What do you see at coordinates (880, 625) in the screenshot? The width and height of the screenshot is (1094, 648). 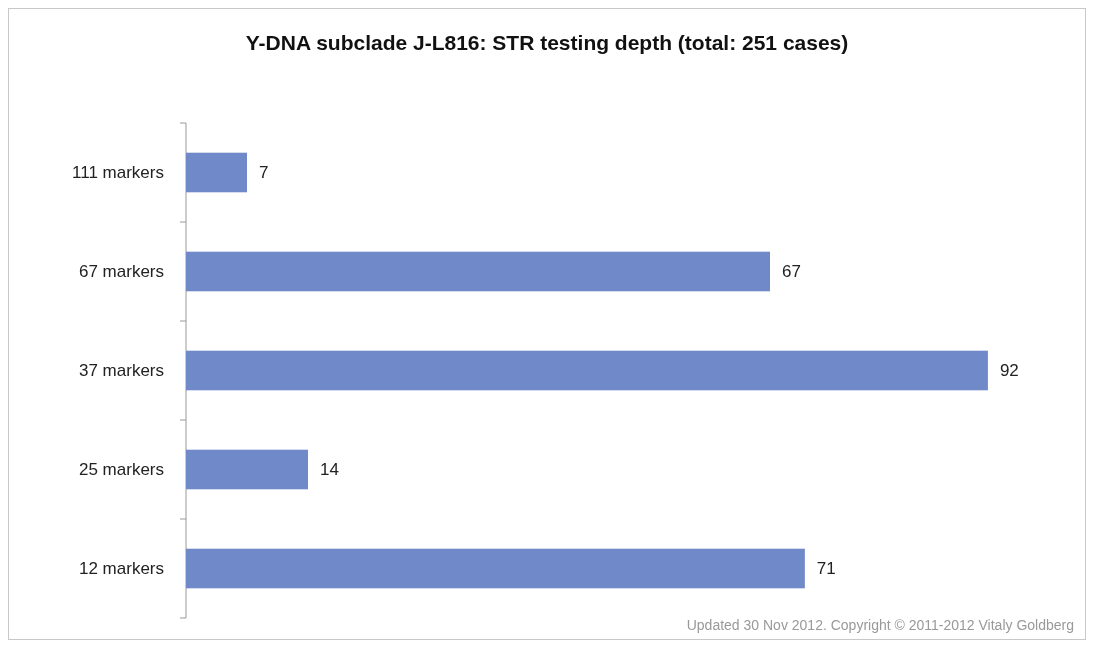 I see `annotation: Updated 30 Nov 2012. Copyright © 2011-2012 Vitaly Goldberg` at bounding box center [880, 625].